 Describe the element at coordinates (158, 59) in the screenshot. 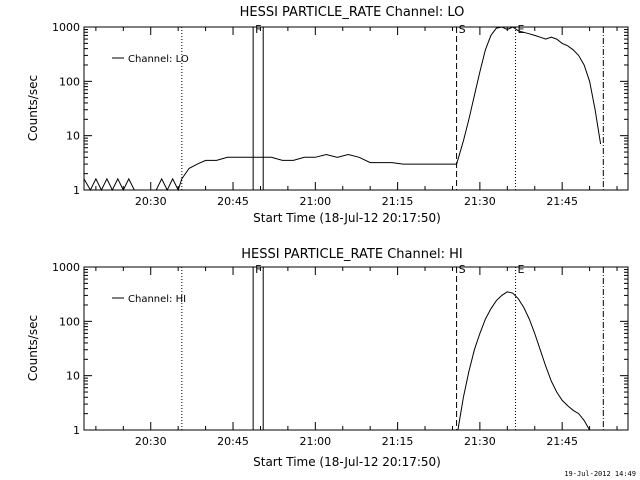

I see `legend-label: Channel: LO` at that location.